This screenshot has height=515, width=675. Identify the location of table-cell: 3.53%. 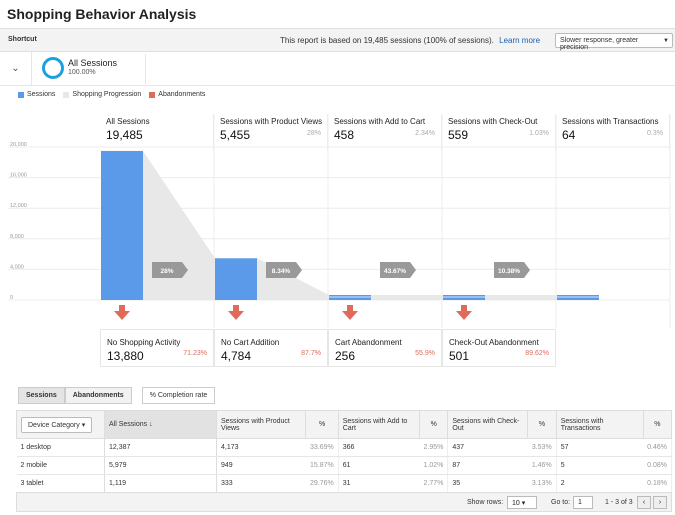
(542, 447).